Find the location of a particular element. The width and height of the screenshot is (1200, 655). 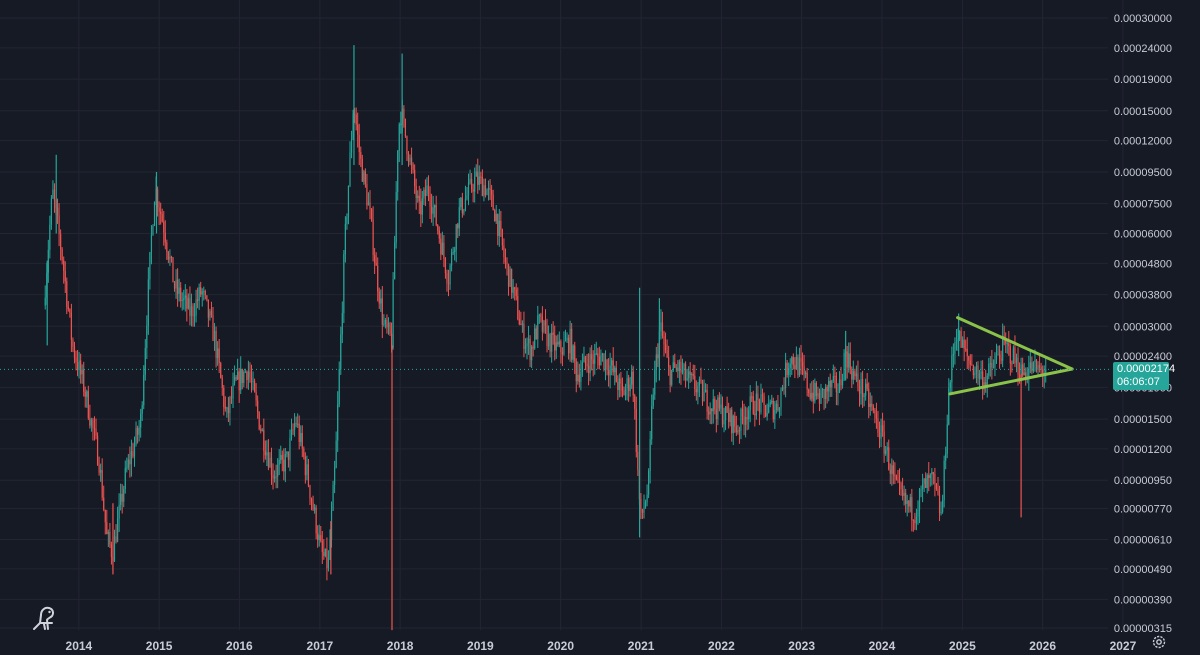

gear-icon is located at coordinates (1159, 642).